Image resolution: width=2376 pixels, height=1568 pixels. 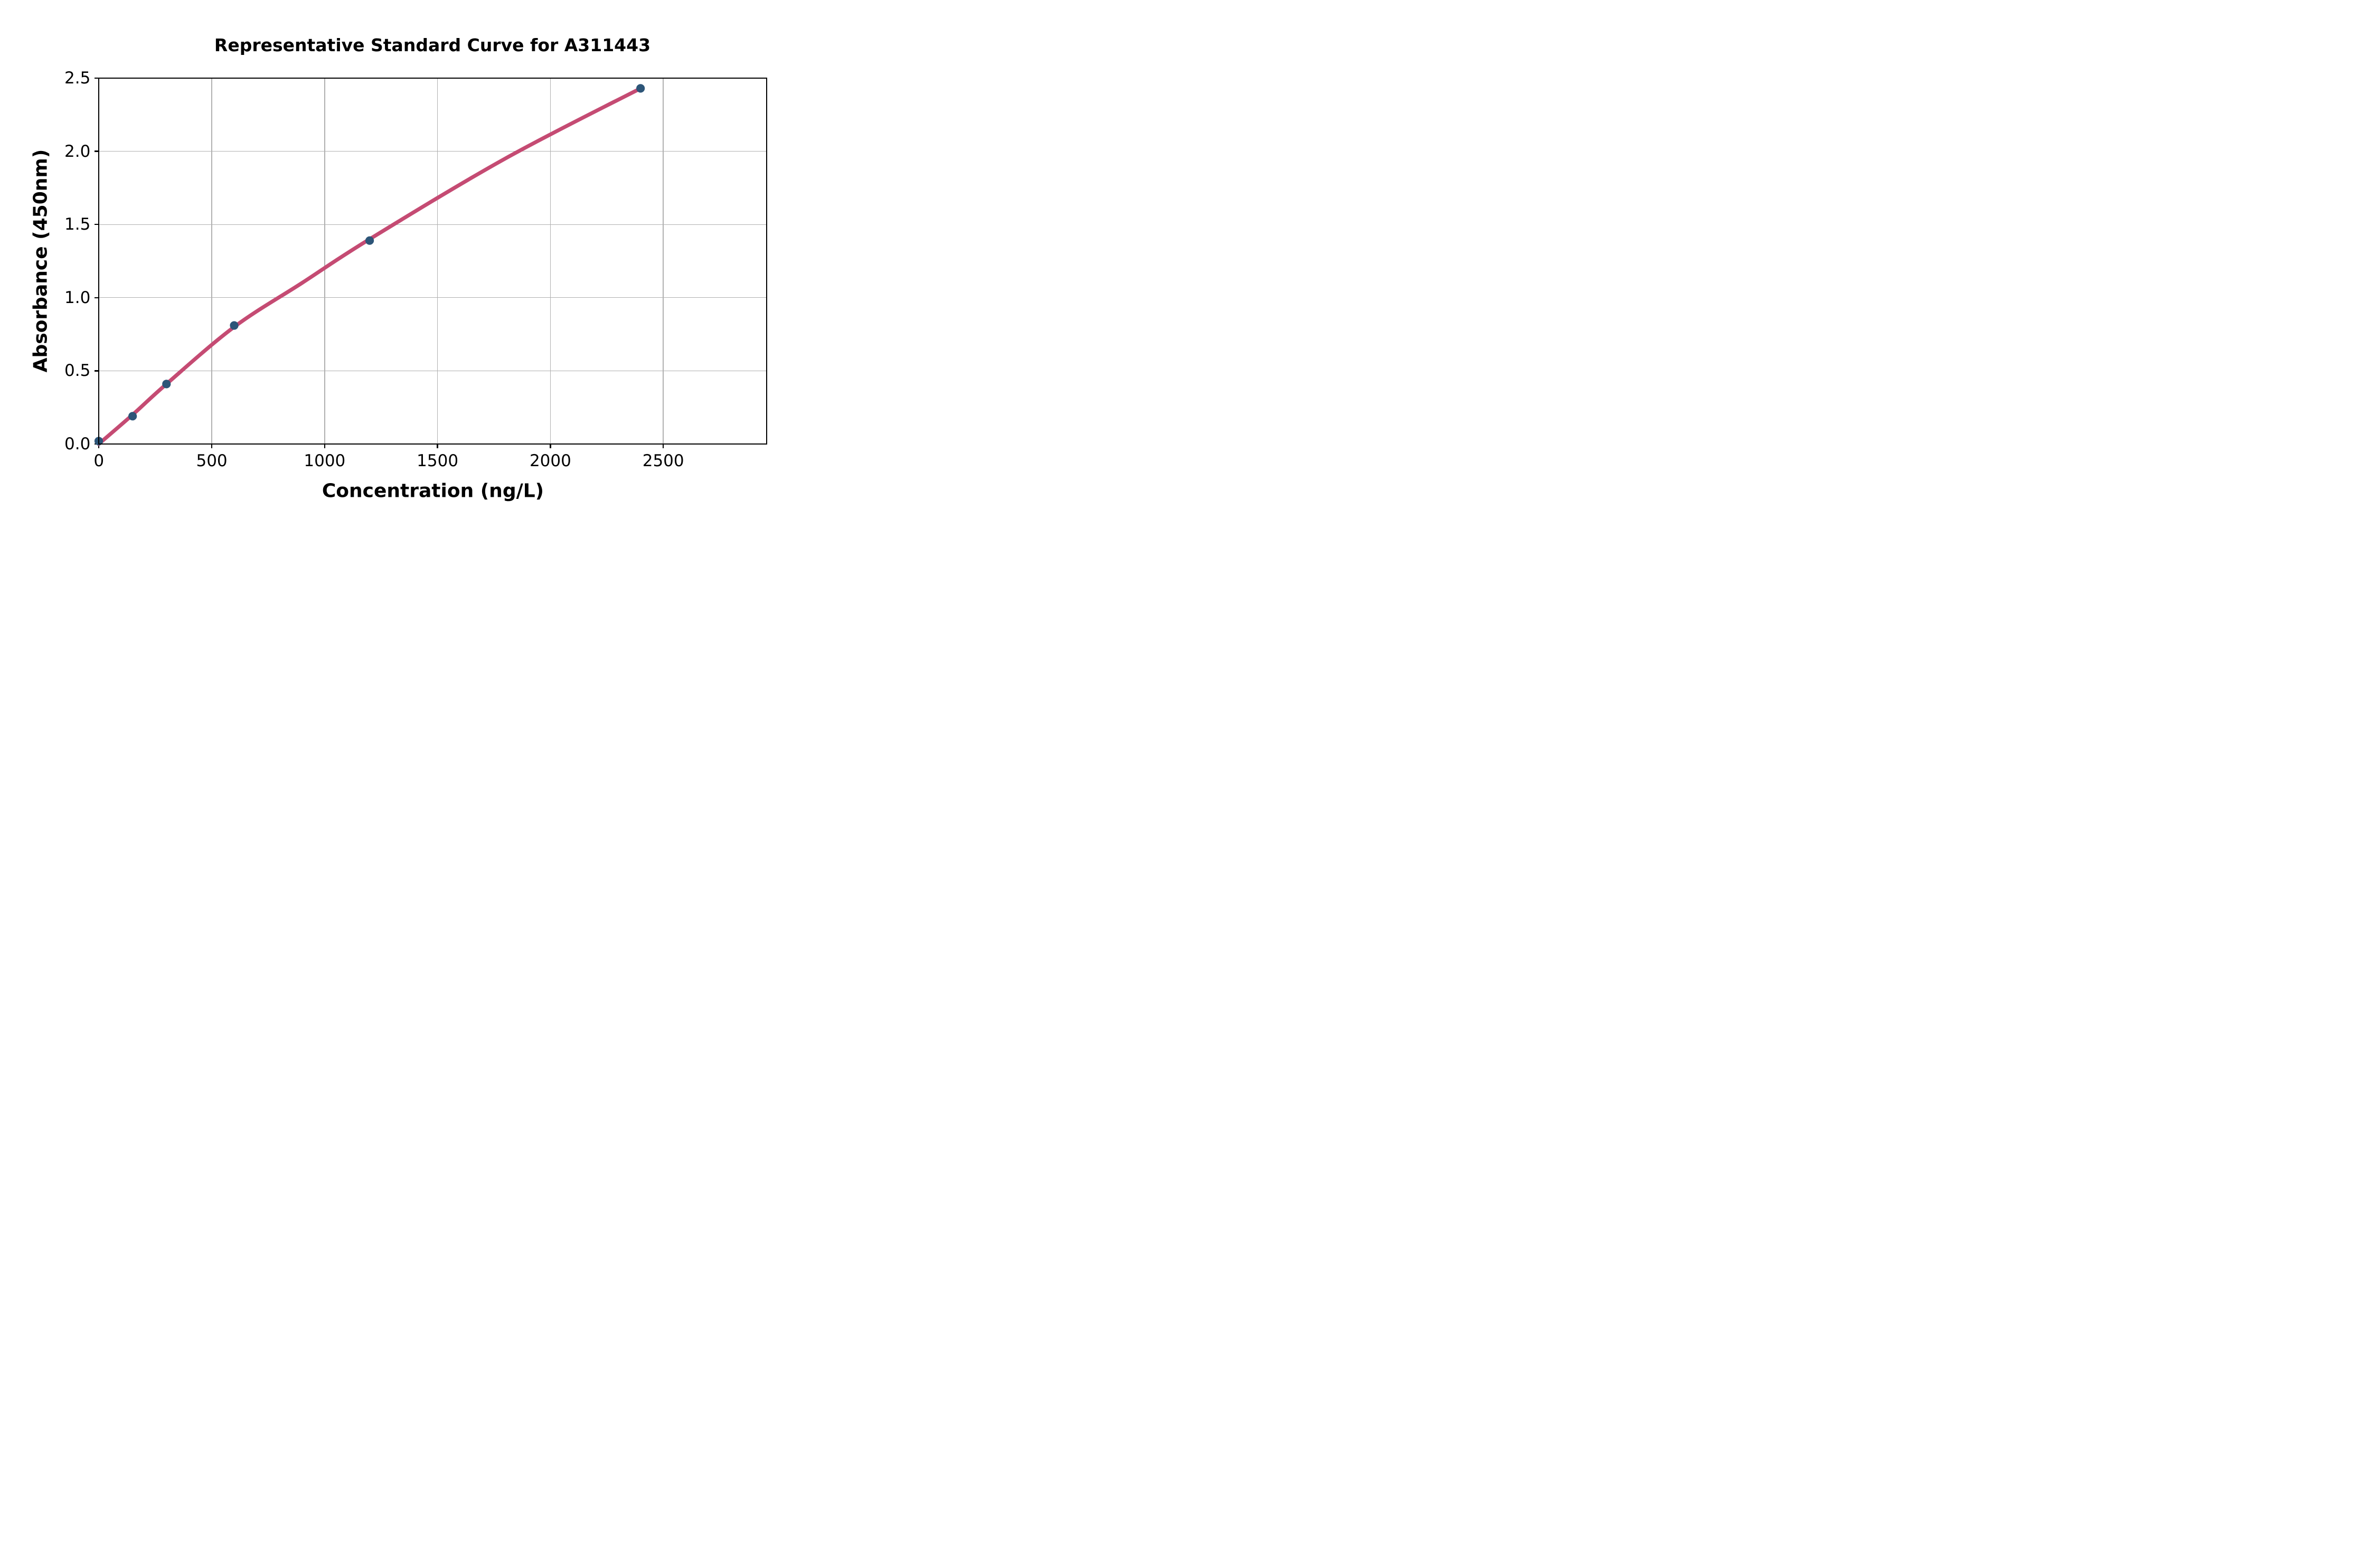 What do you see at coordinates (97, 78) in the screenshot?
I see `y-tick-2.5` at bounding box center [97, 78].